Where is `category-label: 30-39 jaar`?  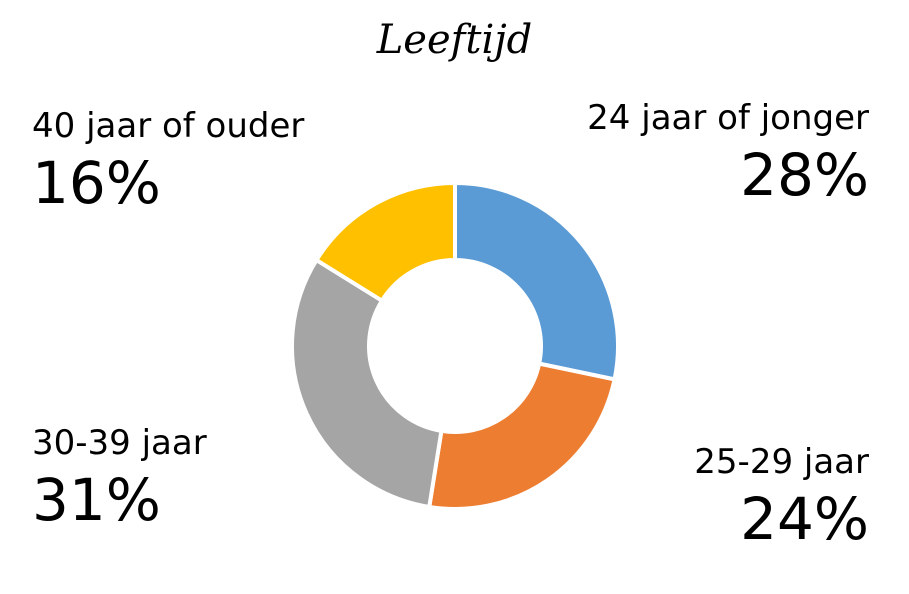
category-label: 30-39 jaar is located at coordinates (119, 443).